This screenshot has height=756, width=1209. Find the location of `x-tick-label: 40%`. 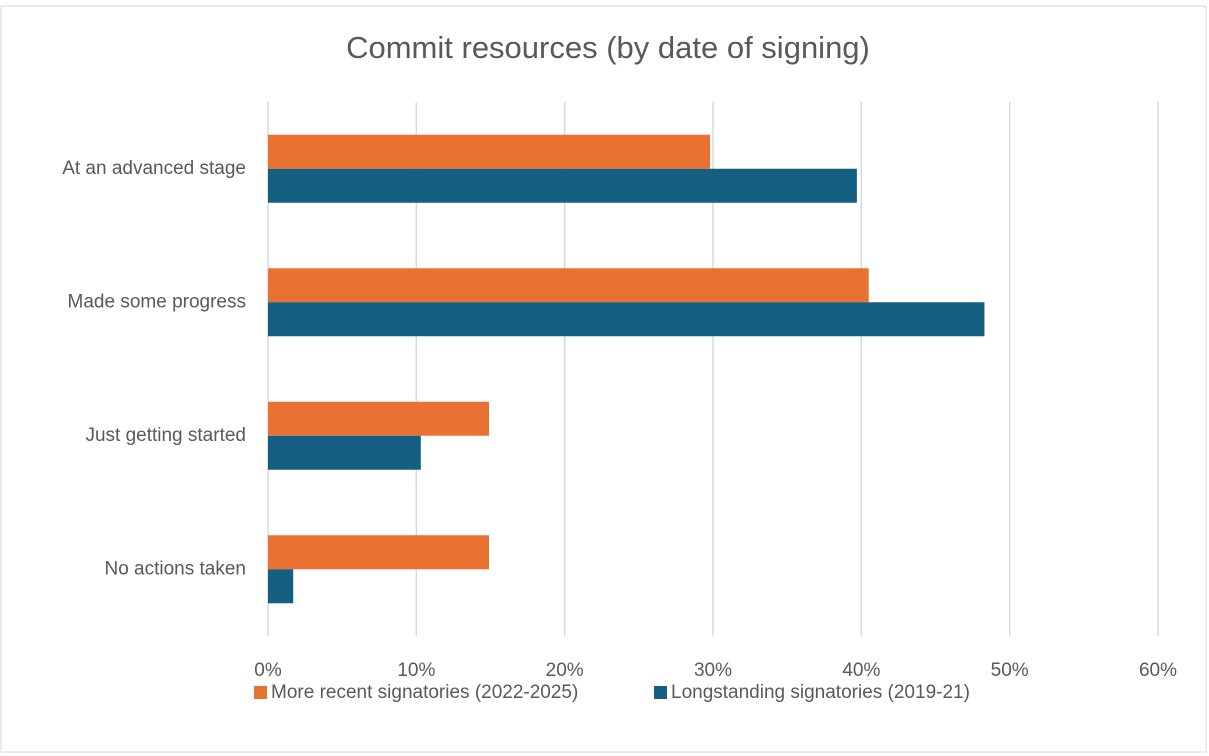

x-tick-label: 40% is located at coordinates (861, 670).